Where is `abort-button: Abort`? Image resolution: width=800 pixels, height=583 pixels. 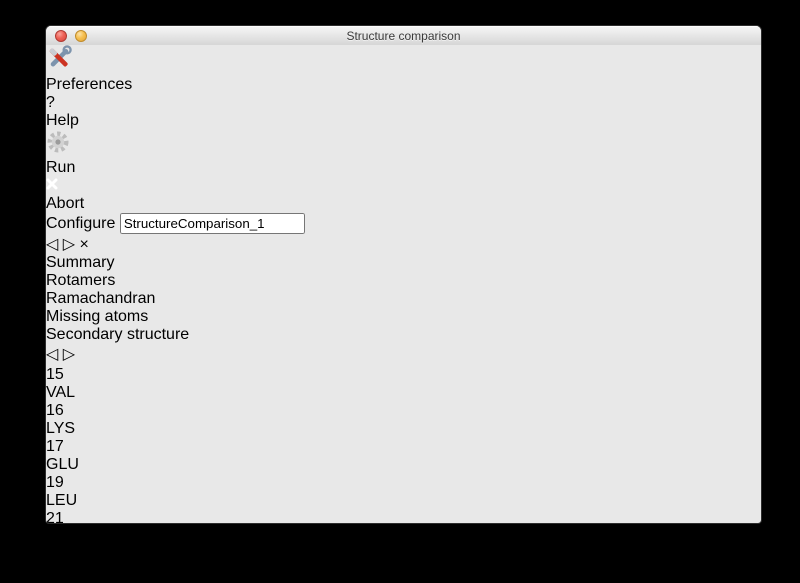
abort-button: Abort is located at coordinates (403, 195).